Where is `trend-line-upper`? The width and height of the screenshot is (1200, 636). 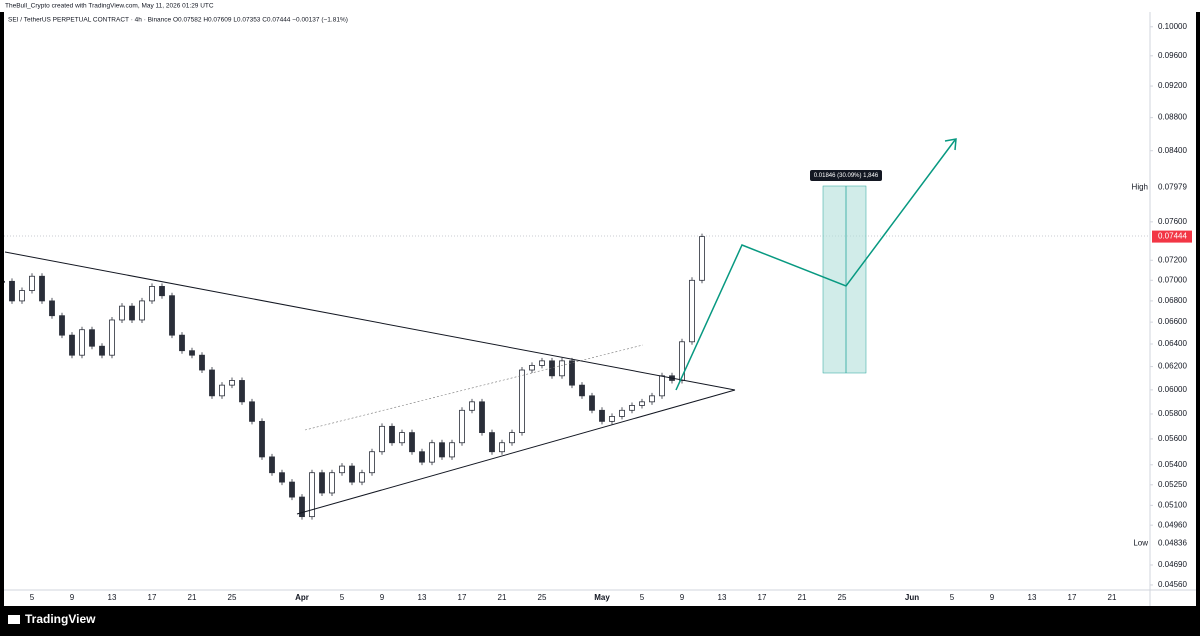
trend-line-upper is located at coordinates (370, 321).